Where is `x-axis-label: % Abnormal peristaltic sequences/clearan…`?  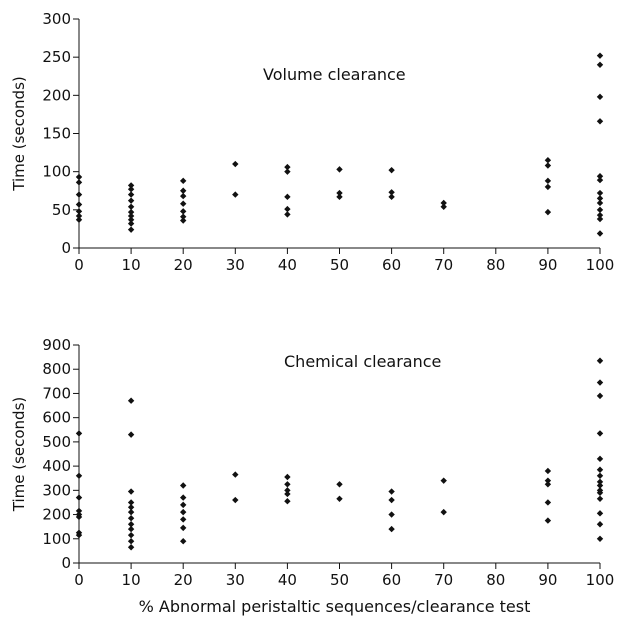 x-axis-label: % Abnormal peristaltic sequences/clearan… is located at coordinates (335, 606).